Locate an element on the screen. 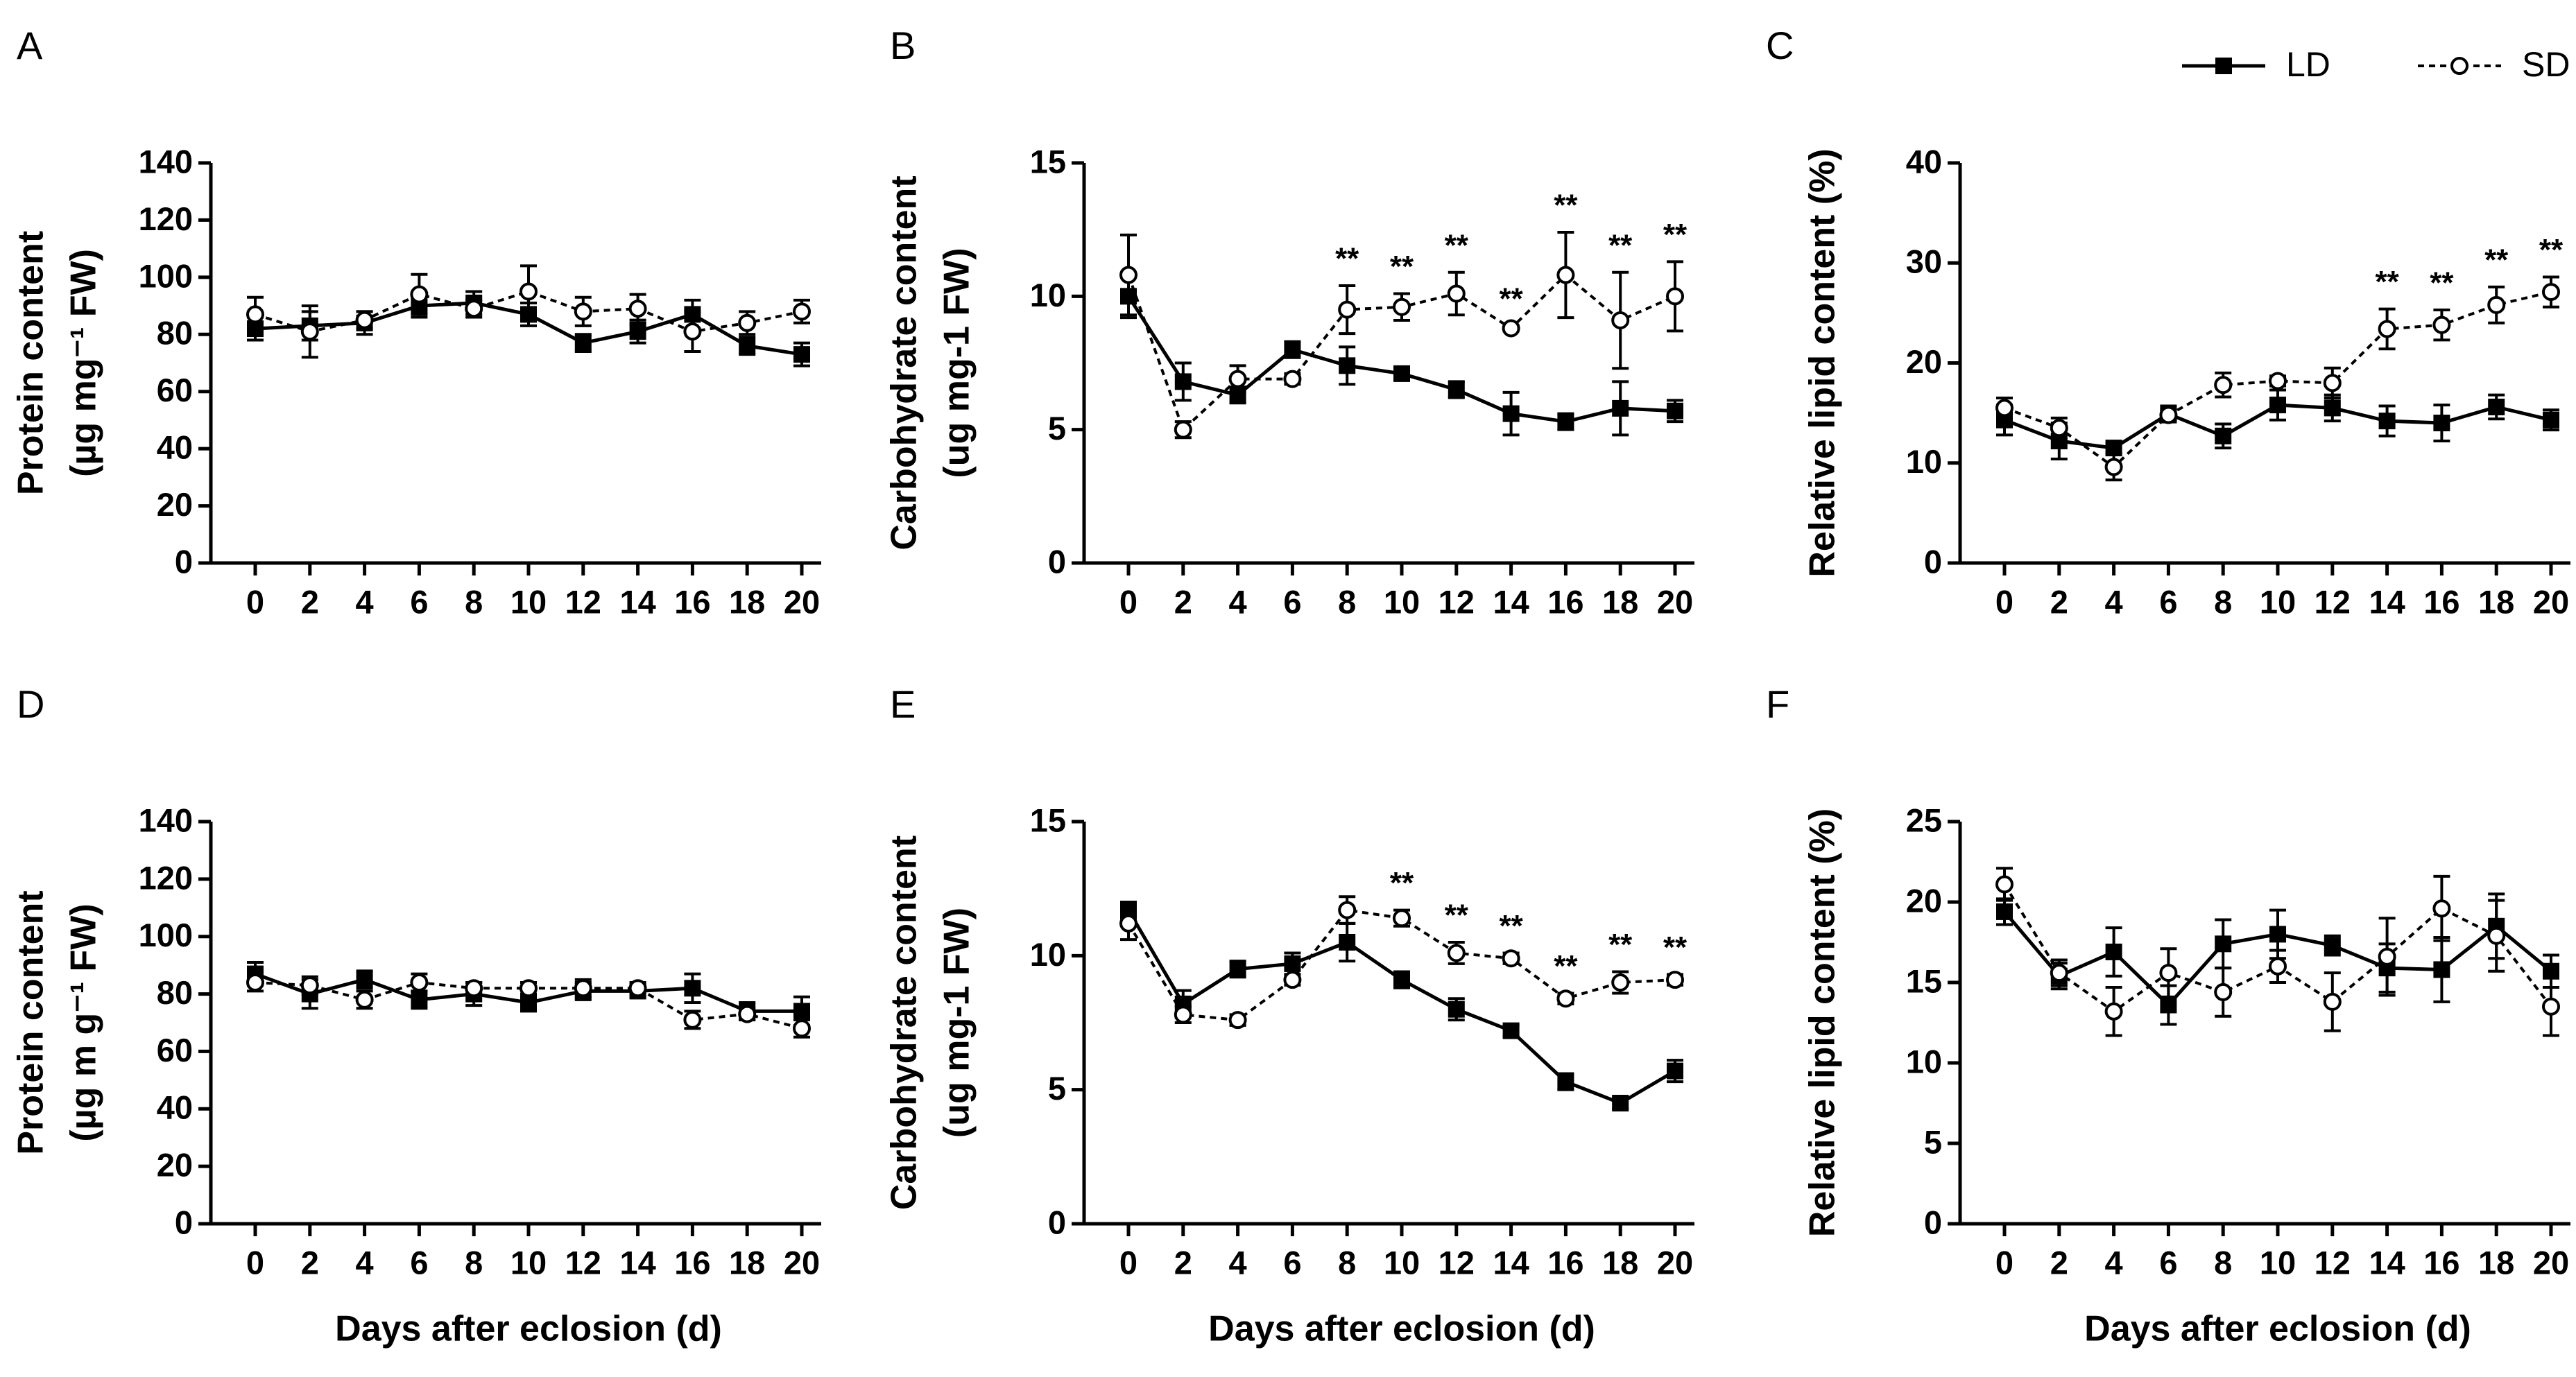 This screenshot has height=1377, width=2576. legend-label: LD is located at coordinates (2308, 64).